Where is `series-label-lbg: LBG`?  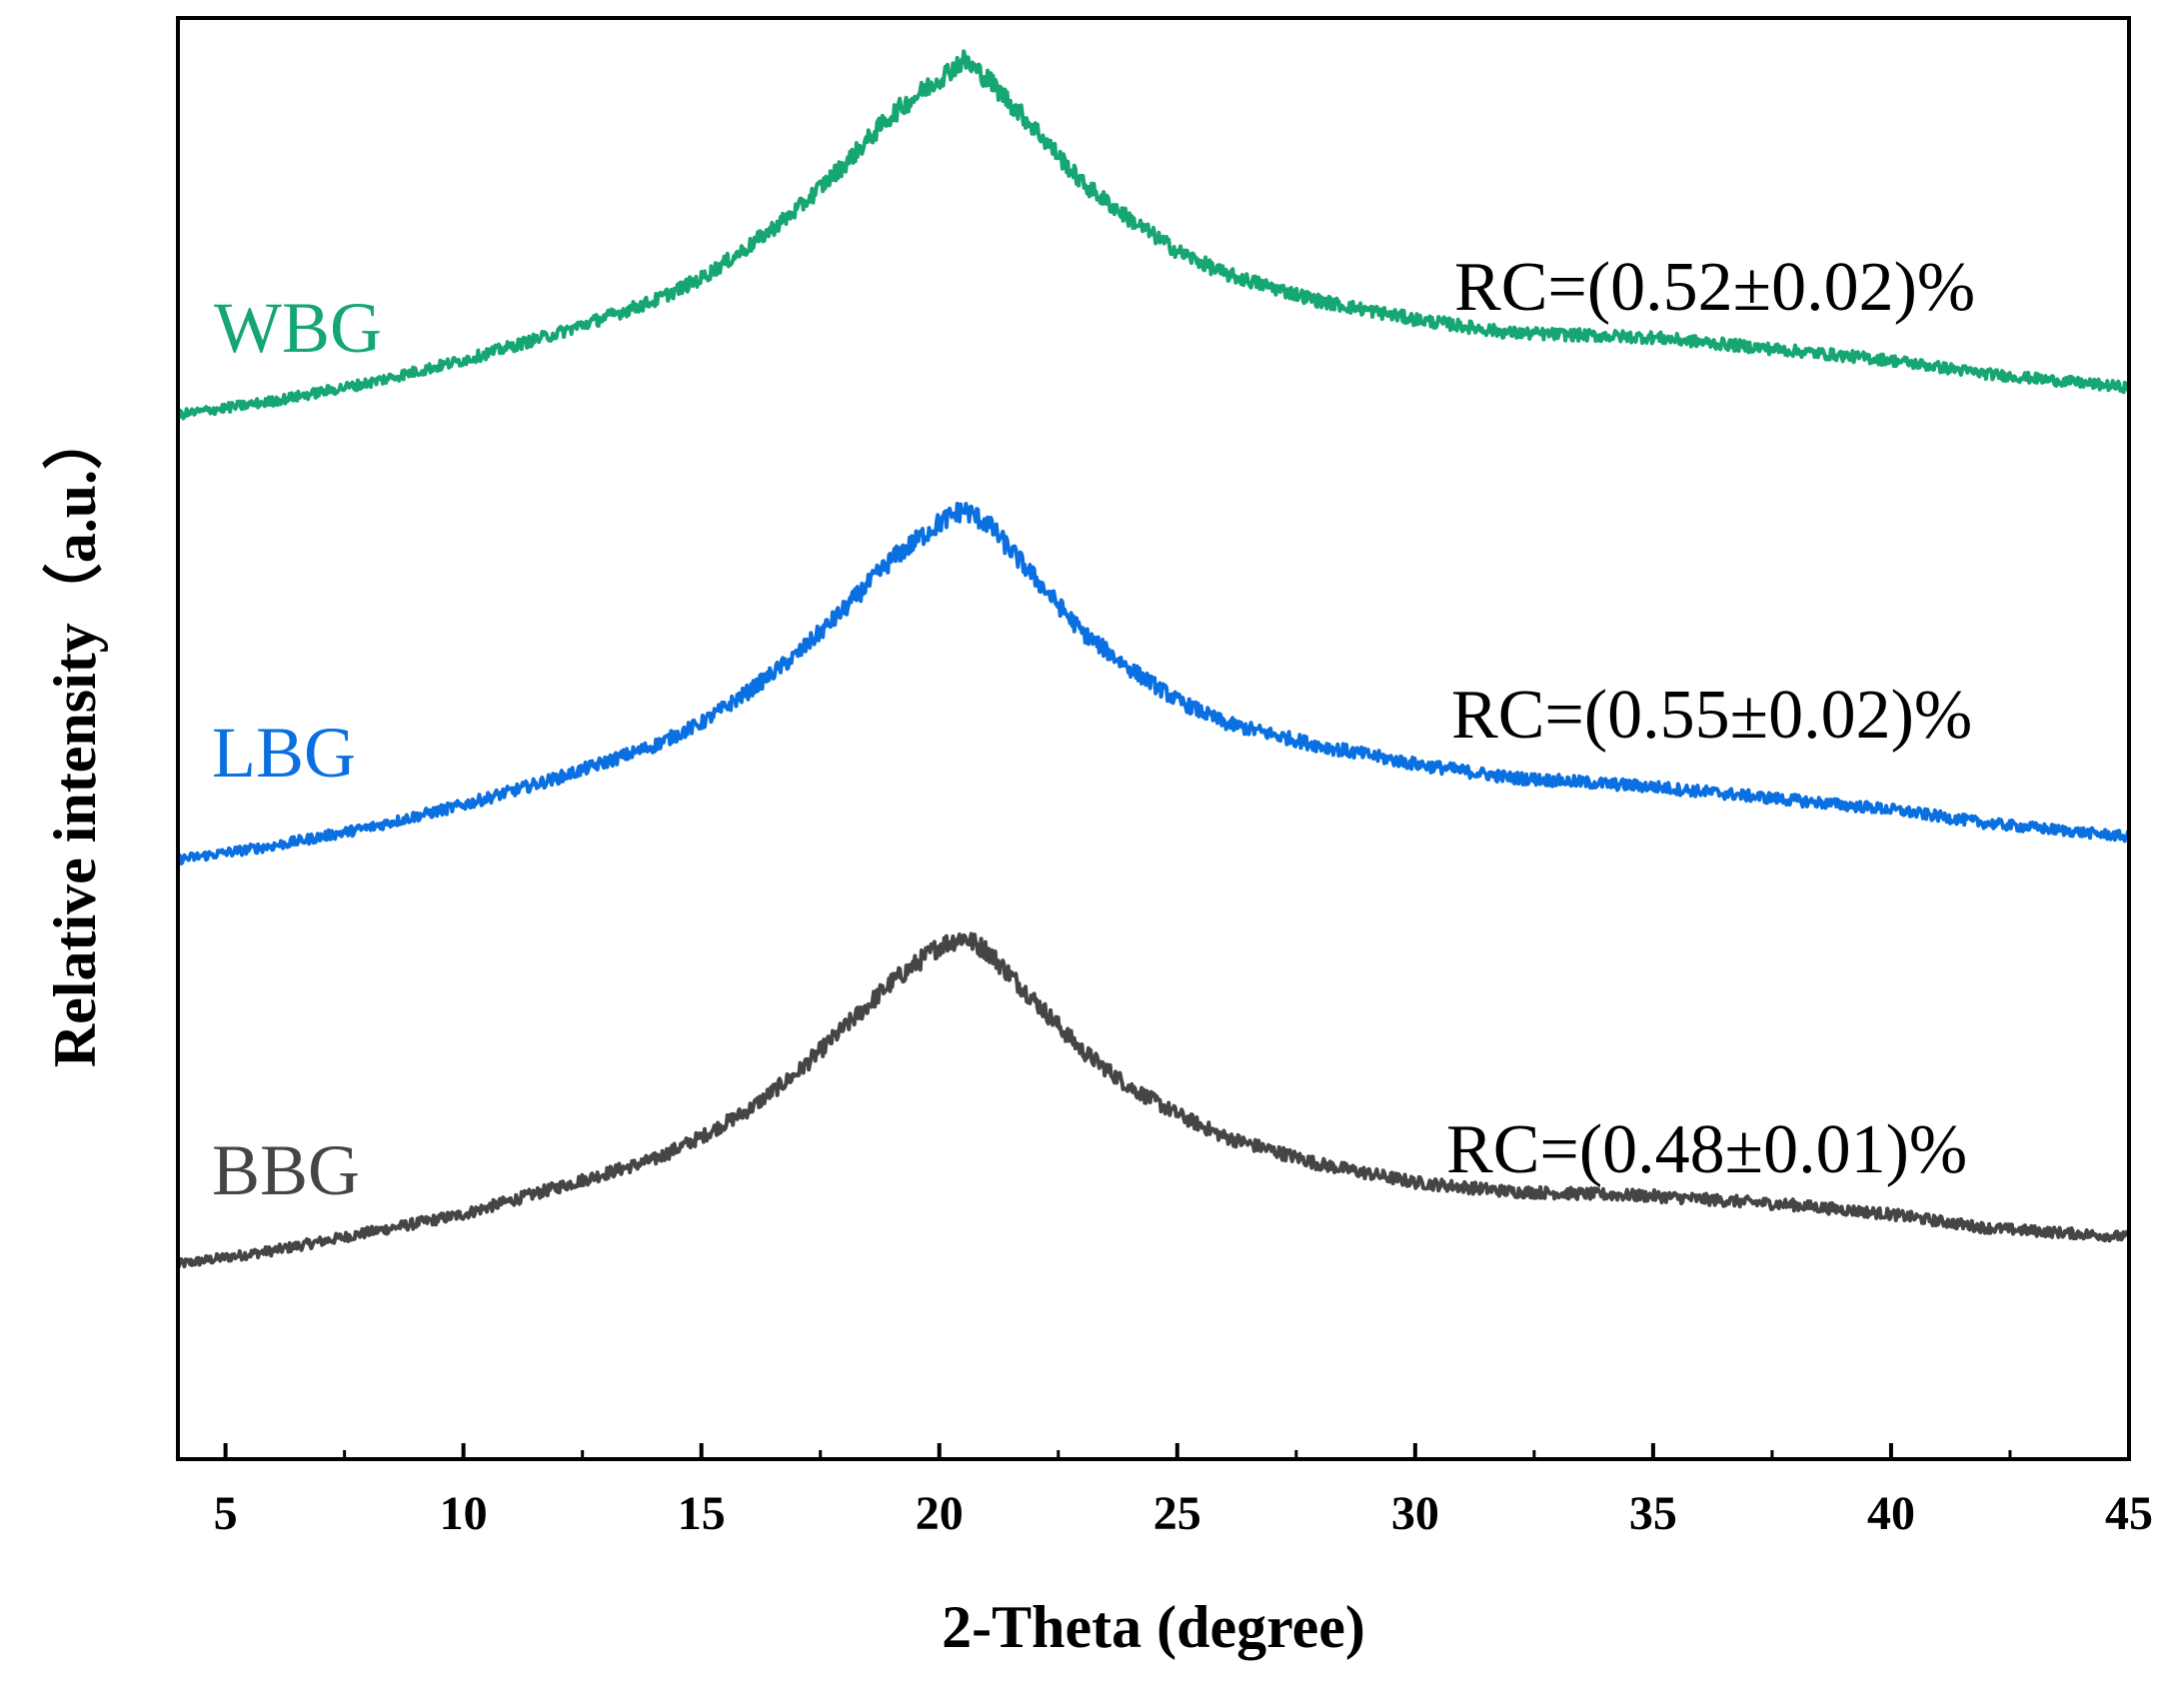
series-label-lbg: LBG is located at coordinates (284, 753).